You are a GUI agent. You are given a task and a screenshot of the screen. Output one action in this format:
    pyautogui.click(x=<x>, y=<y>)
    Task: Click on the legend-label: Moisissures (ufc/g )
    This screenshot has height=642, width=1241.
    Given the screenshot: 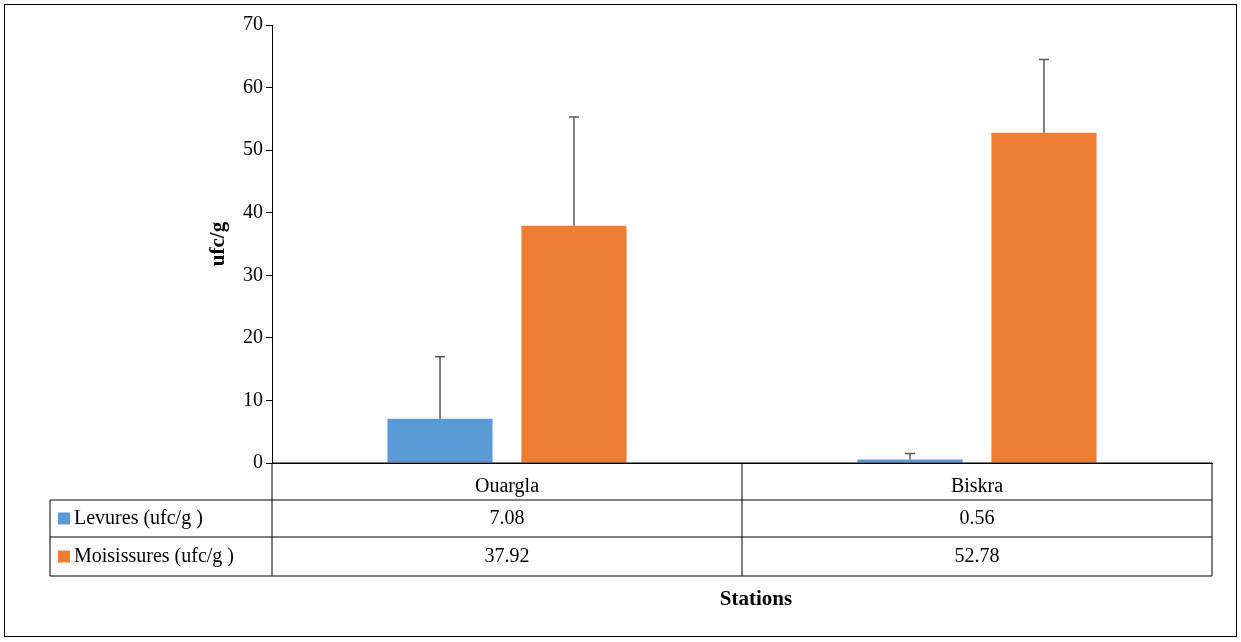 What is the action you would take?
    pyautogui.click(x=154, y=555)
    